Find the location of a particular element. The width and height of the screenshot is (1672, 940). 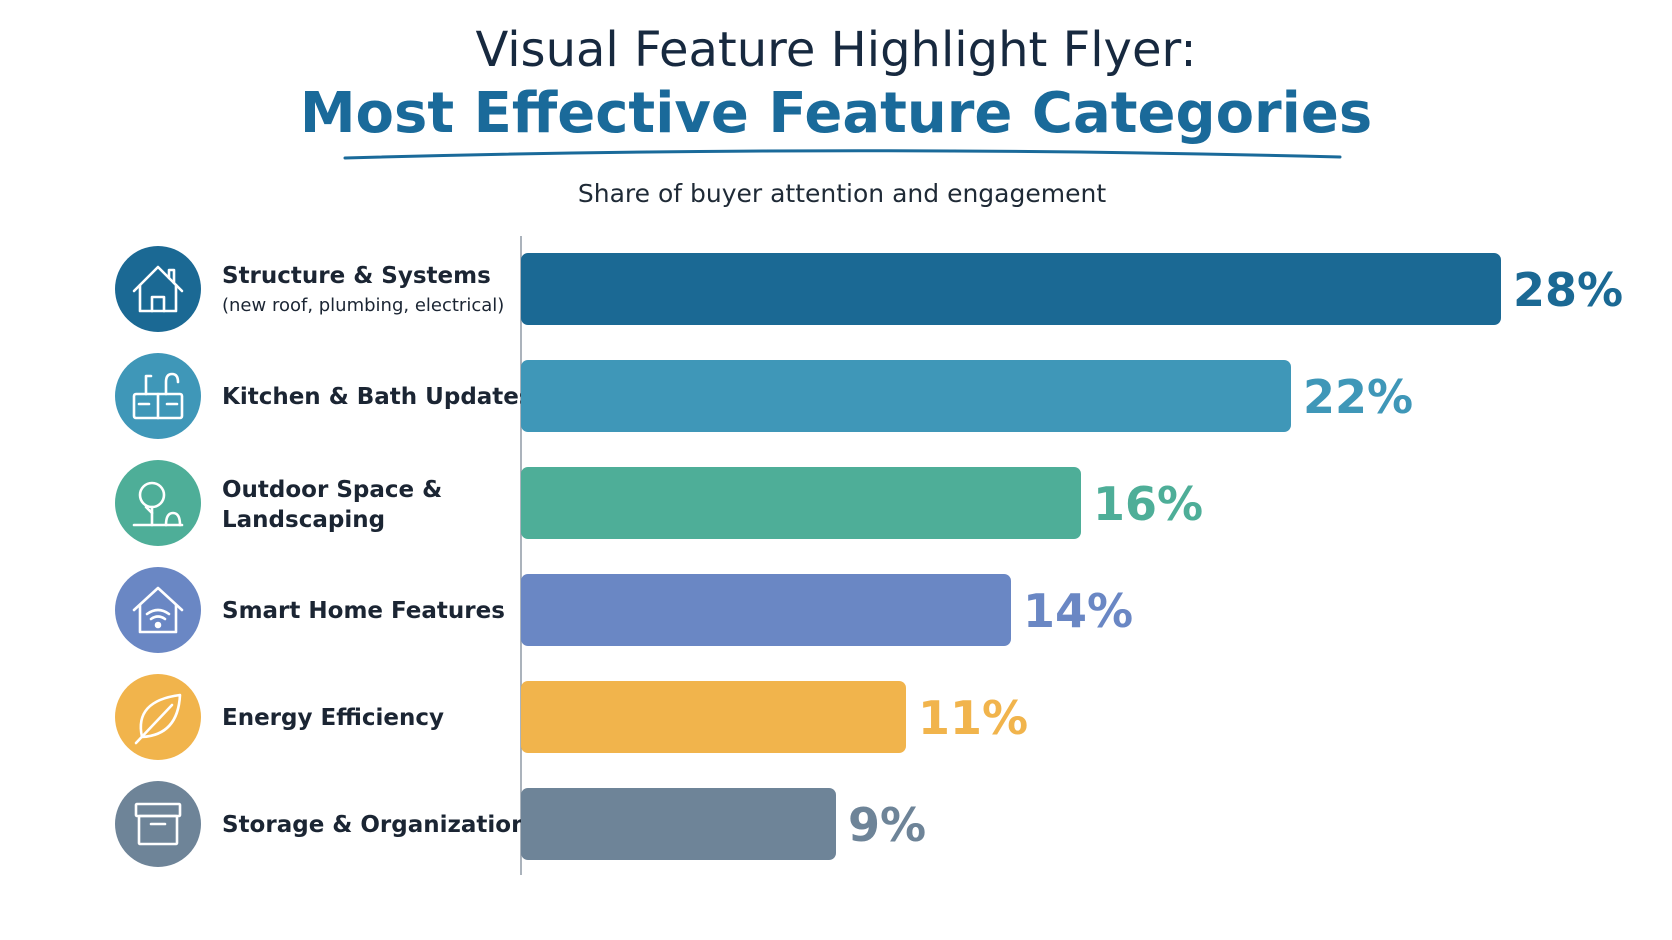

chart-row: Energy Efficiency 11% is located at coordinates (571, 717).